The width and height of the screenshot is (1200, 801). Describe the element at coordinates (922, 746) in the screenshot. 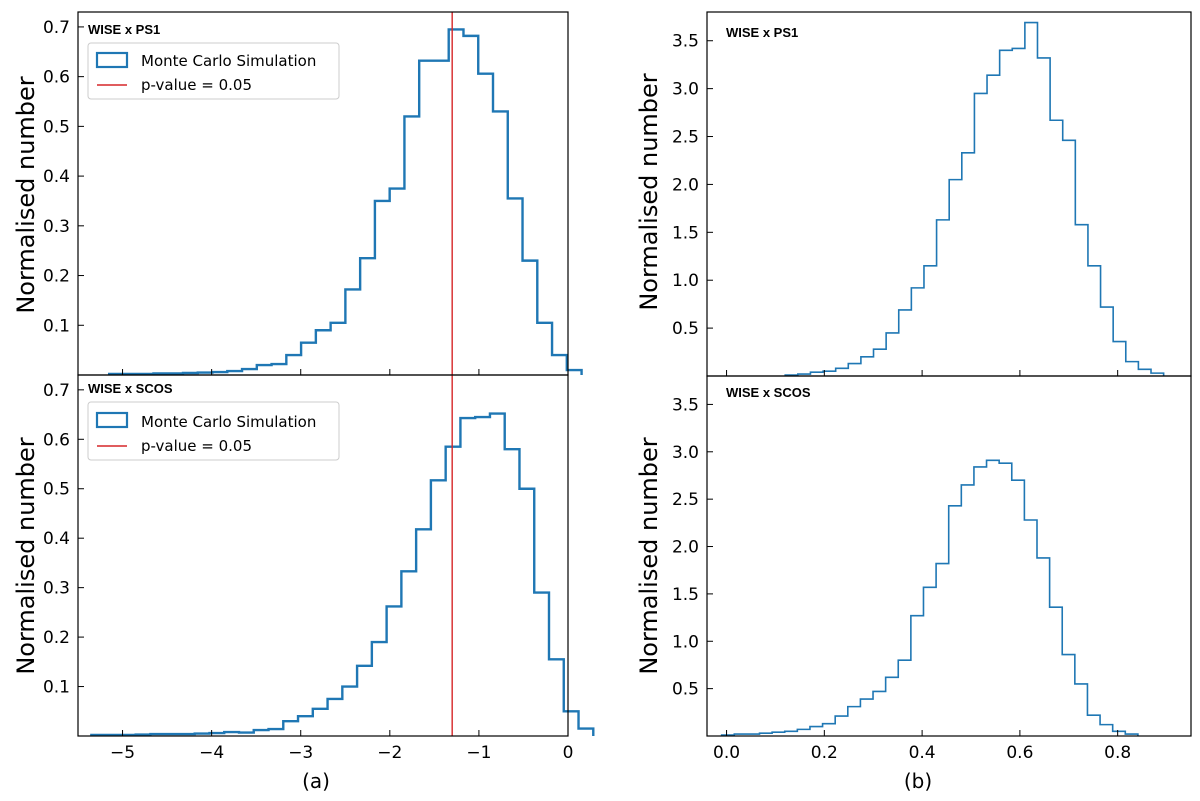

I see `x-axis-ticks-b-bottom: 0.0 0.2 0.4 0.6 0.8` at that location.